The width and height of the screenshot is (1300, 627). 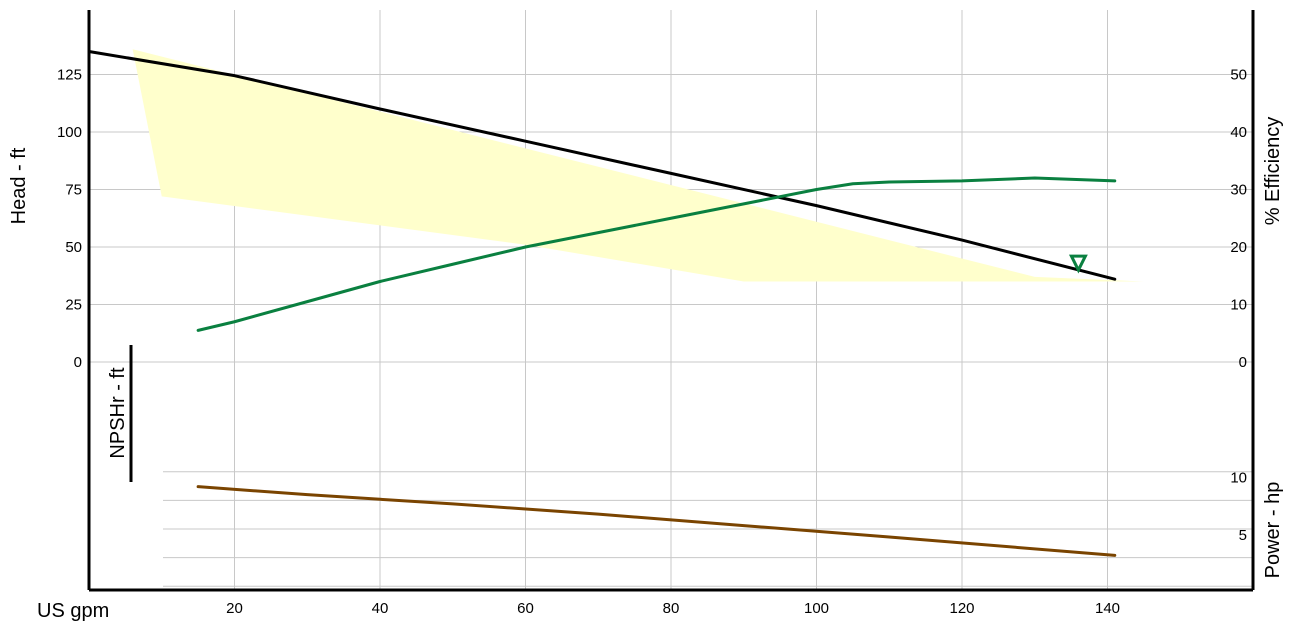 What do you see at coordinates (1243, 535) in the screenshot?
I see `power-tick-label: 5` at bounding box center [1243, 535].